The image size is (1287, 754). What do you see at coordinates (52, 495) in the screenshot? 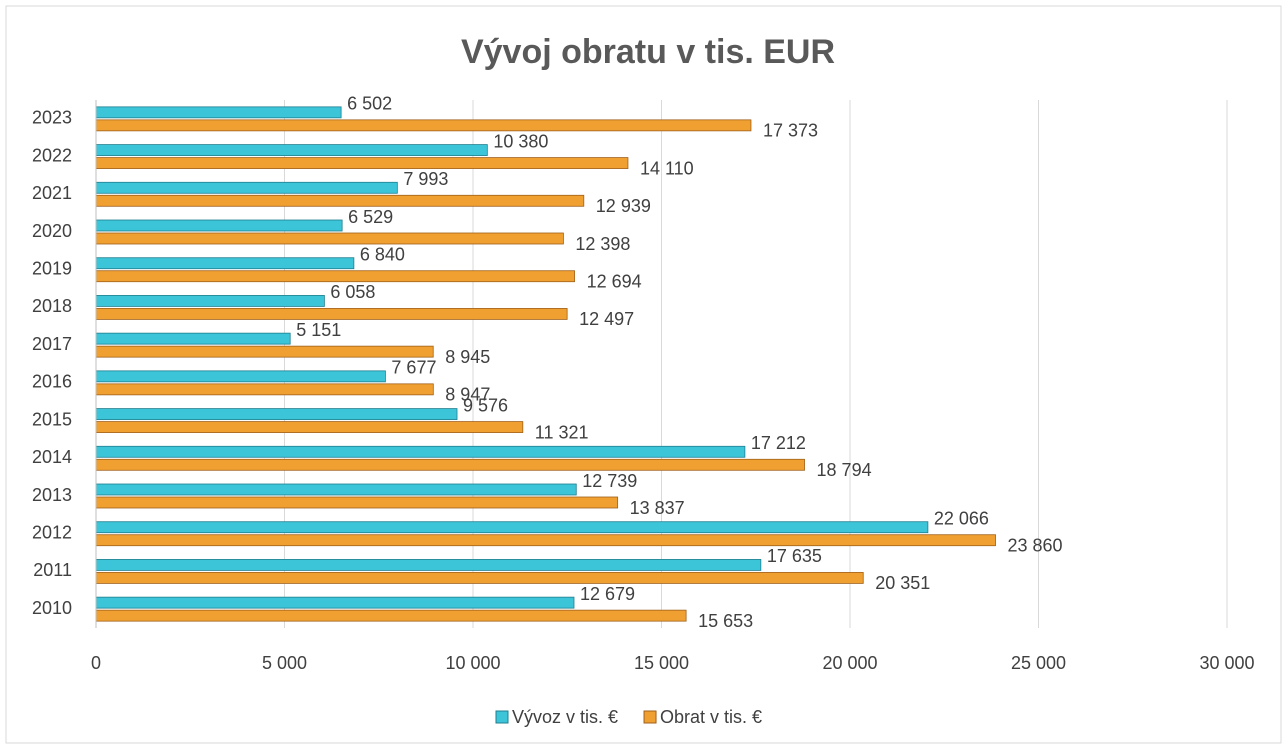
I see `y-tick-label: 2013` at bounding box center [52, 495].